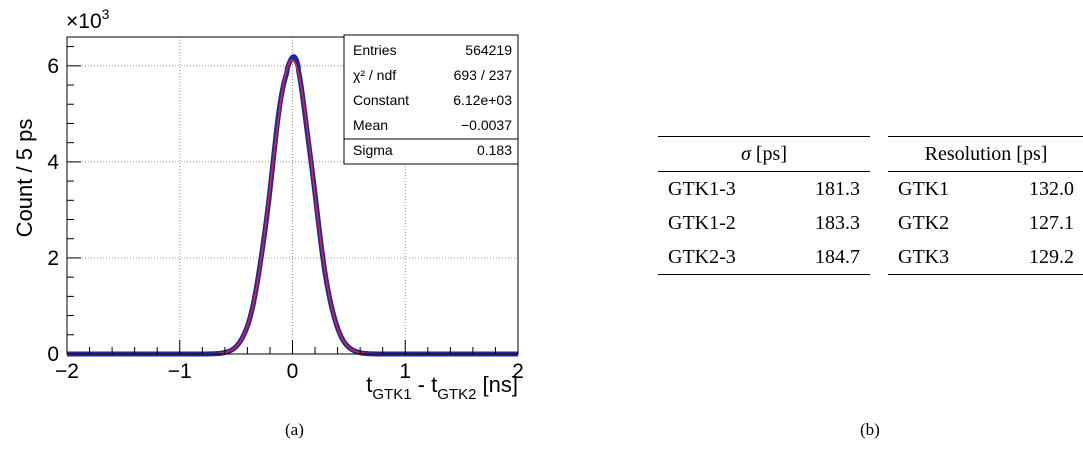  What do you see at coordinates (53, 162) in the screenshot?
I see `y-tick-label: 4` at bounding box center [53, 162].